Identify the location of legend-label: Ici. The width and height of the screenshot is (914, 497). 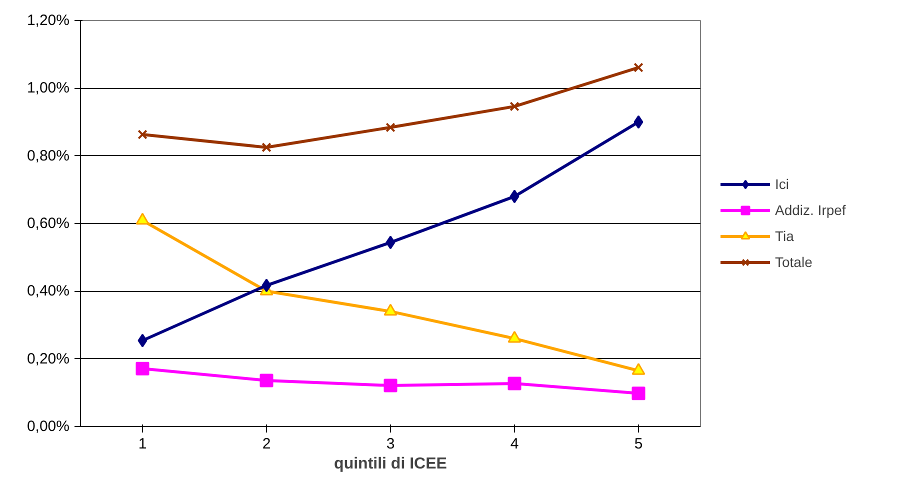
(782, 184).